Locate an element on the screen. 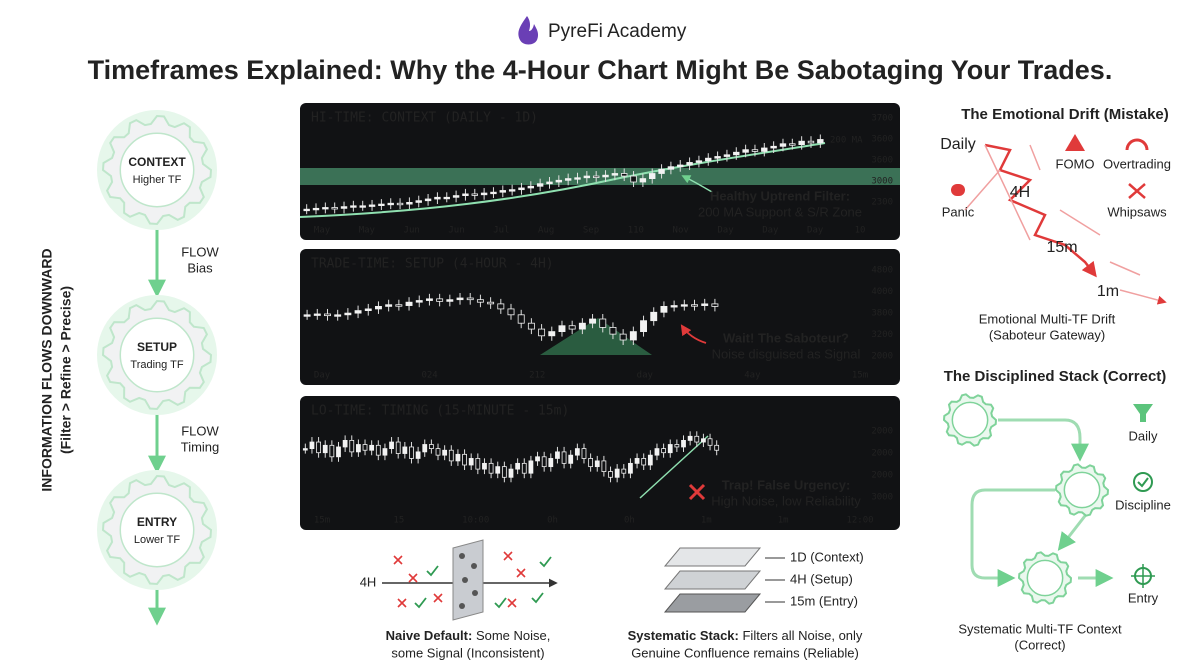 The width and height of the screenshot is (1200, 670). x-label: 15 is located at coordinates (398, 521).